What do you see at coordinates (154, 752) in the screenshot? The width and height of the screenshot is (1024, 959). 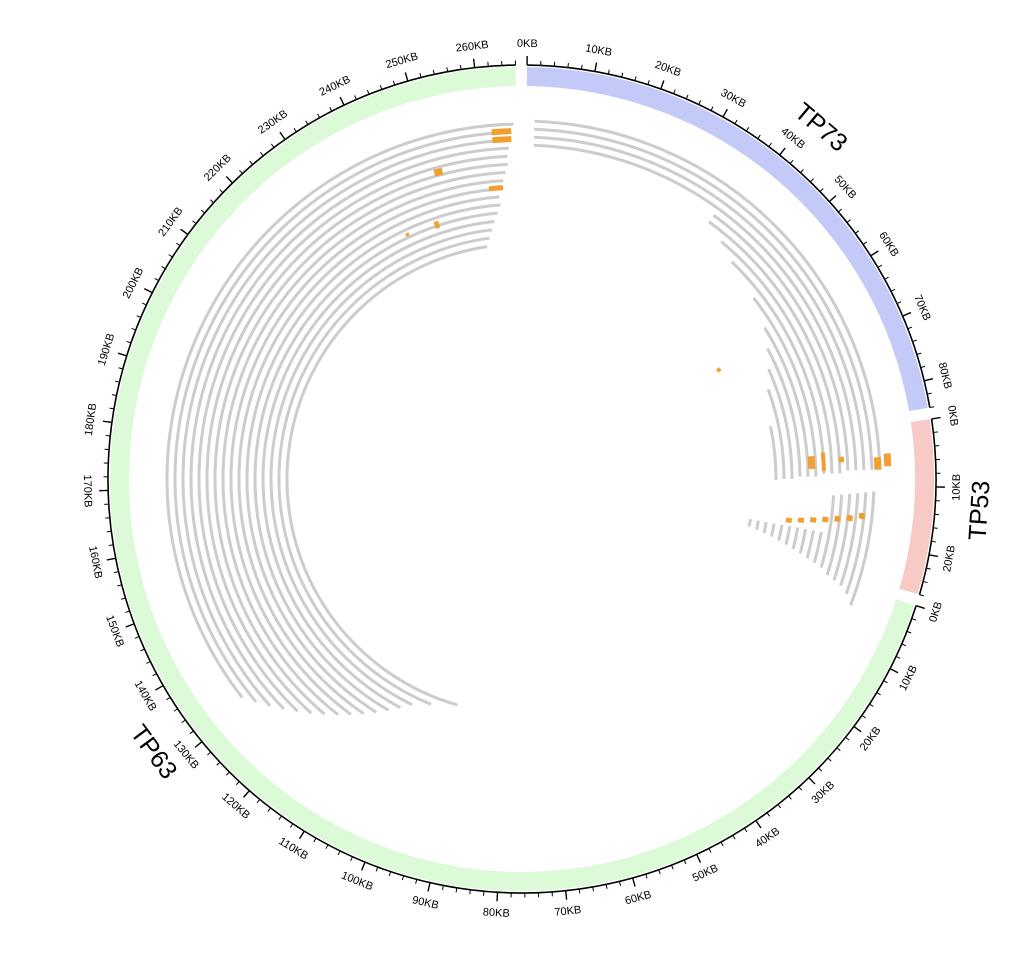 I see `segment-label-tp63: TP63` at bounding box center [154, 752].